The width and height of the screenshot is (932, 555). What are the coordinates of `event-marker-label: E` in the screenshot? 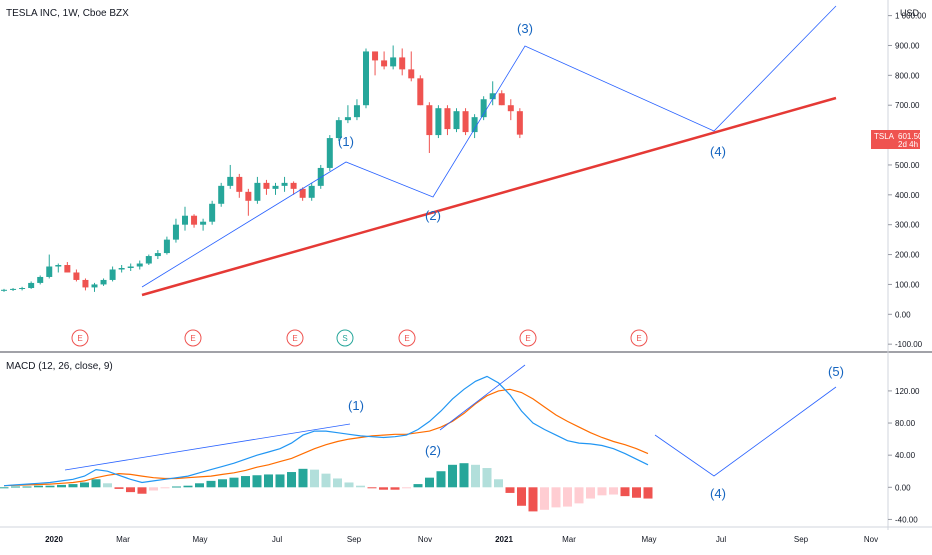 It's located at (527, 338).